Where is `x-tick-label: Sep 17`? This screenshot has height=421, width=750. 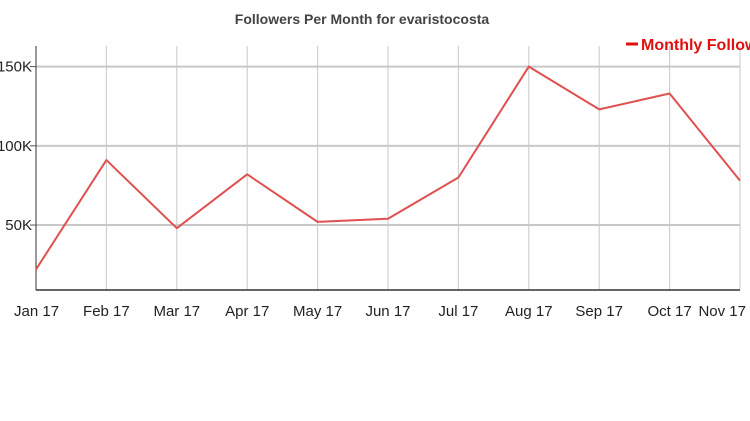
x-tick-label: Sep 17 is located at coordinates (599, 311).